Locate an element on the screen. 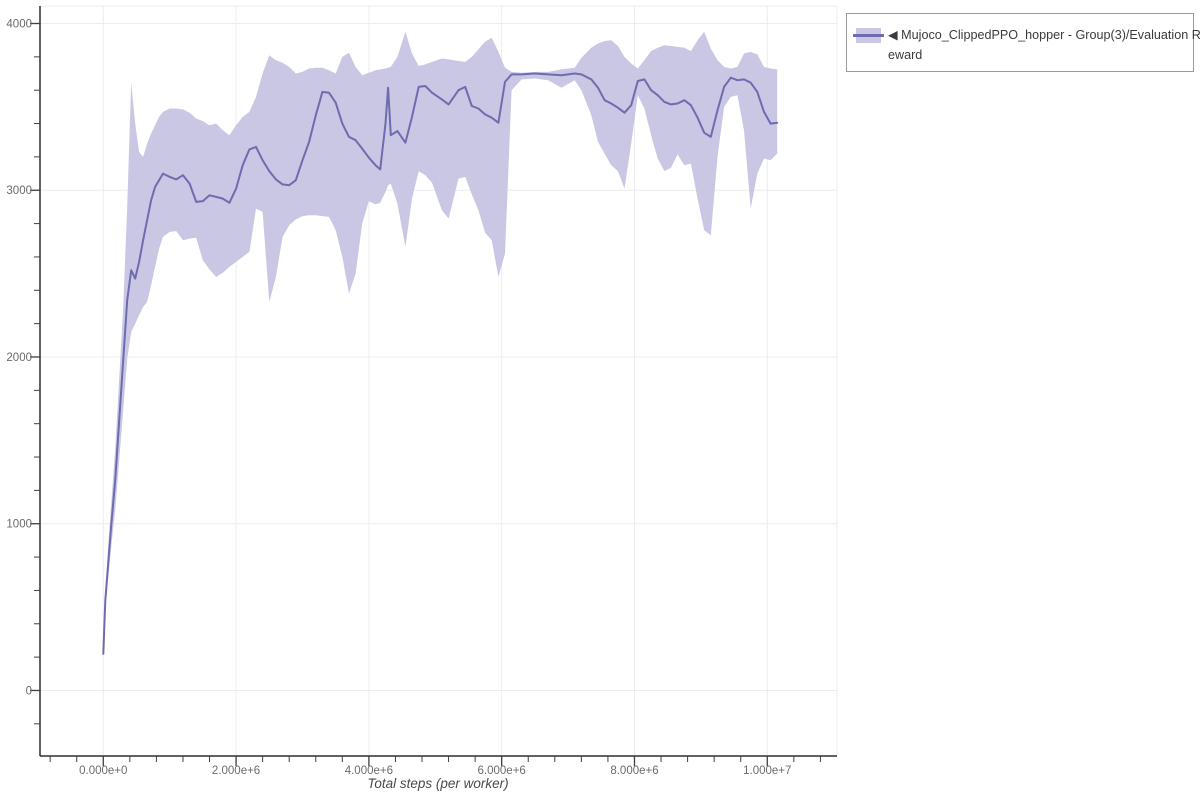 This screenshot has width=1200, height=805. x-tick-label: 0.000e+0 is located at coordinates (103, 771).